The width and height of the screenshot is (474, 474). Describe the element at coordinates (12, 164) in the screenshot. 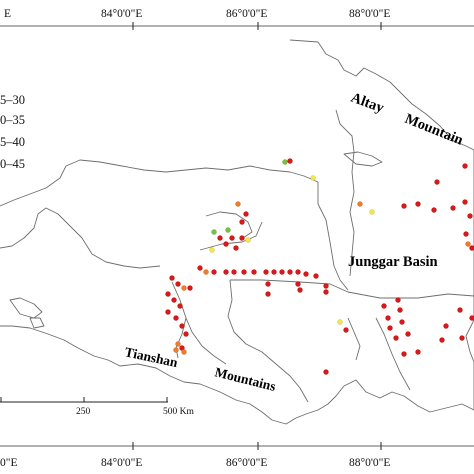

I see `legend-label-4: 0–45` at that location.